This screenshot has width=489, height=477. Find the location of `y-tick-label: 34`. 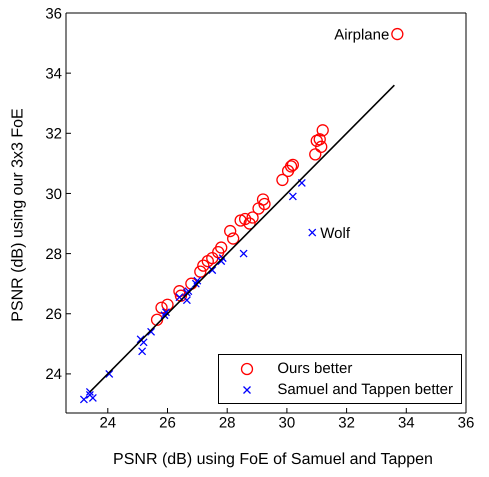

y-tick-label: 34 is located at coordinates (53, 73).